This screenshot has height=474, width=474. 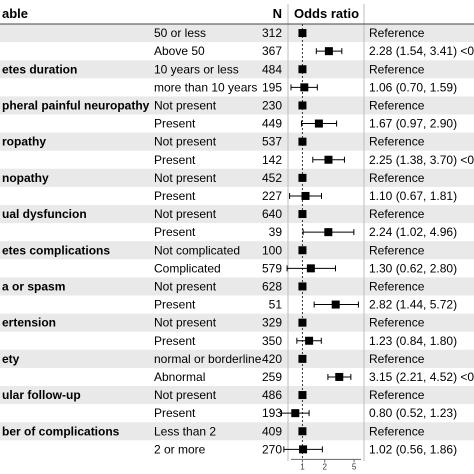 I want to click on variable-label: ual dysfuncion, so click(x=44, y=214).